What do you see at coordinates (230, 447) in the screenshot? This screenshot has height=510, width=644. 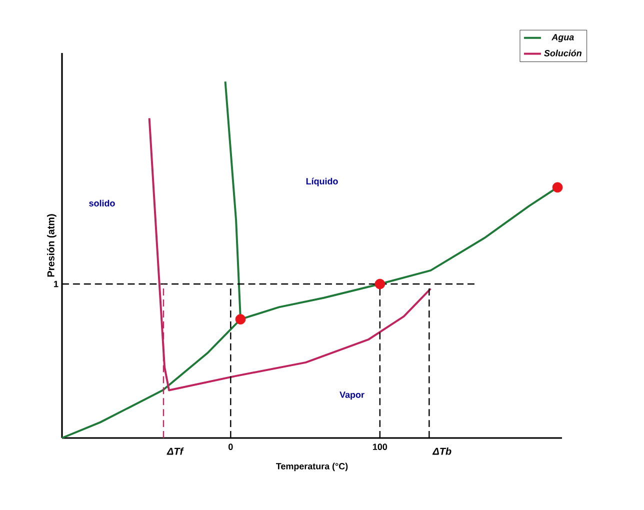 I see `x-tick-label: 0` at bounding box center [230, 447].